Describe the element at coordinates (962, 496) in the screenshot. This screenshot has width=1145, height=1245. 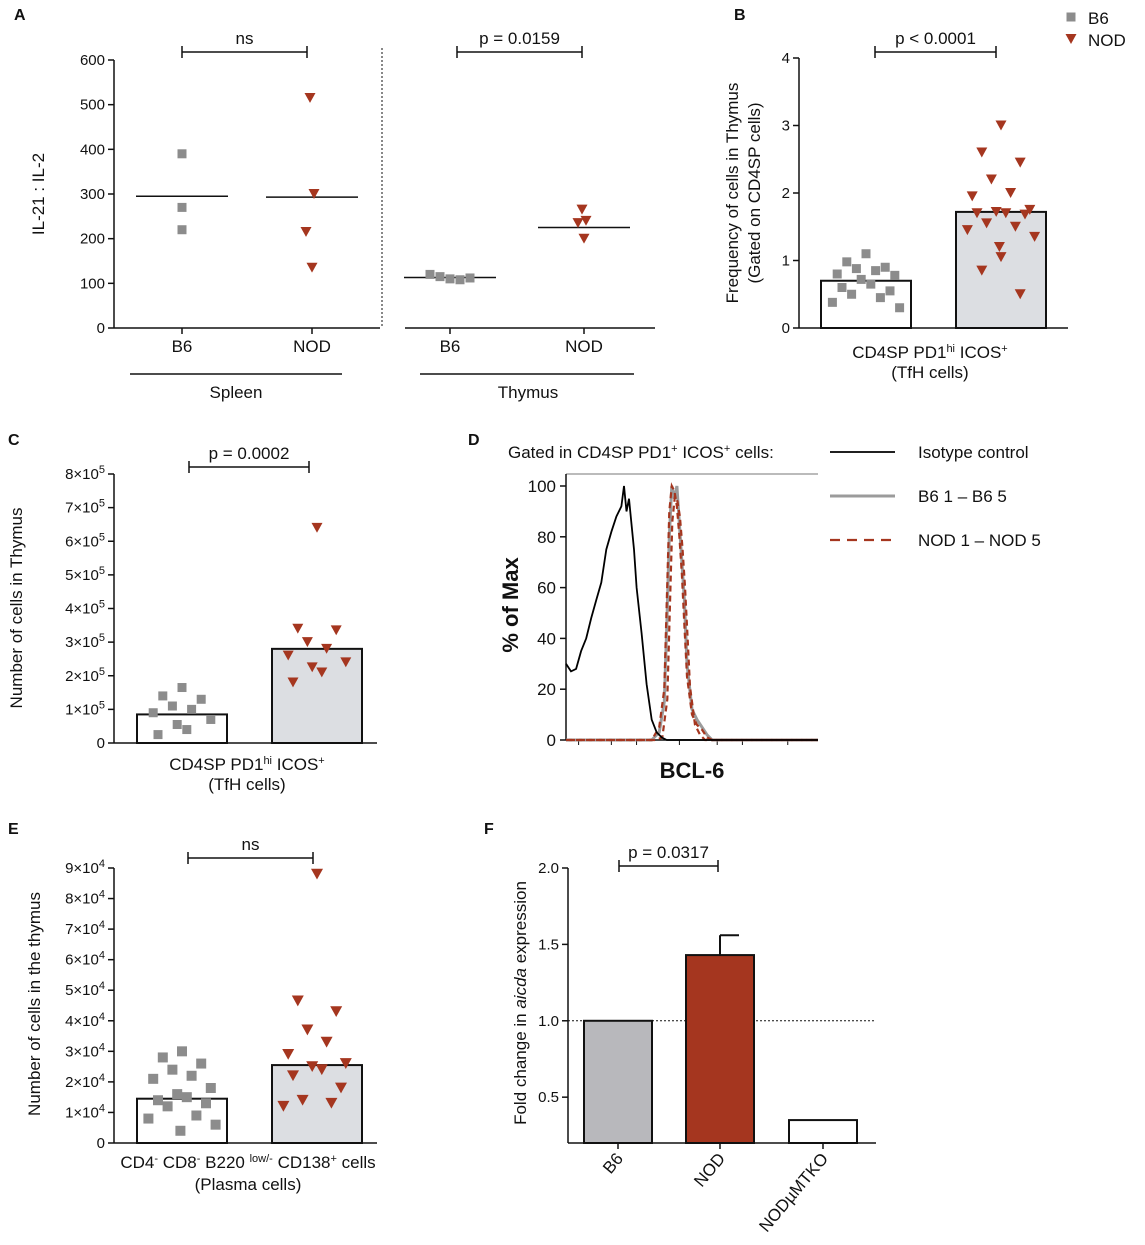
I see `legend-label: B6 1 – B6 5` at that location.